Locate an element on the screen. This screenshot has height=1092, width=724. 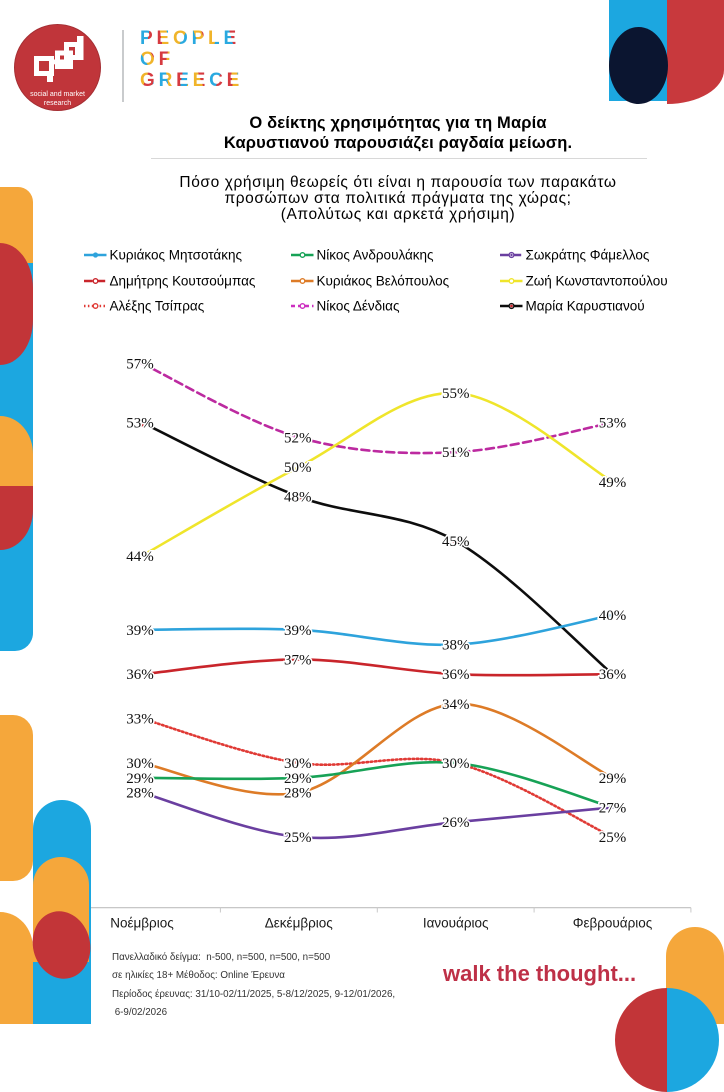
svg-text: 33% is located at coordinates (140, 720).